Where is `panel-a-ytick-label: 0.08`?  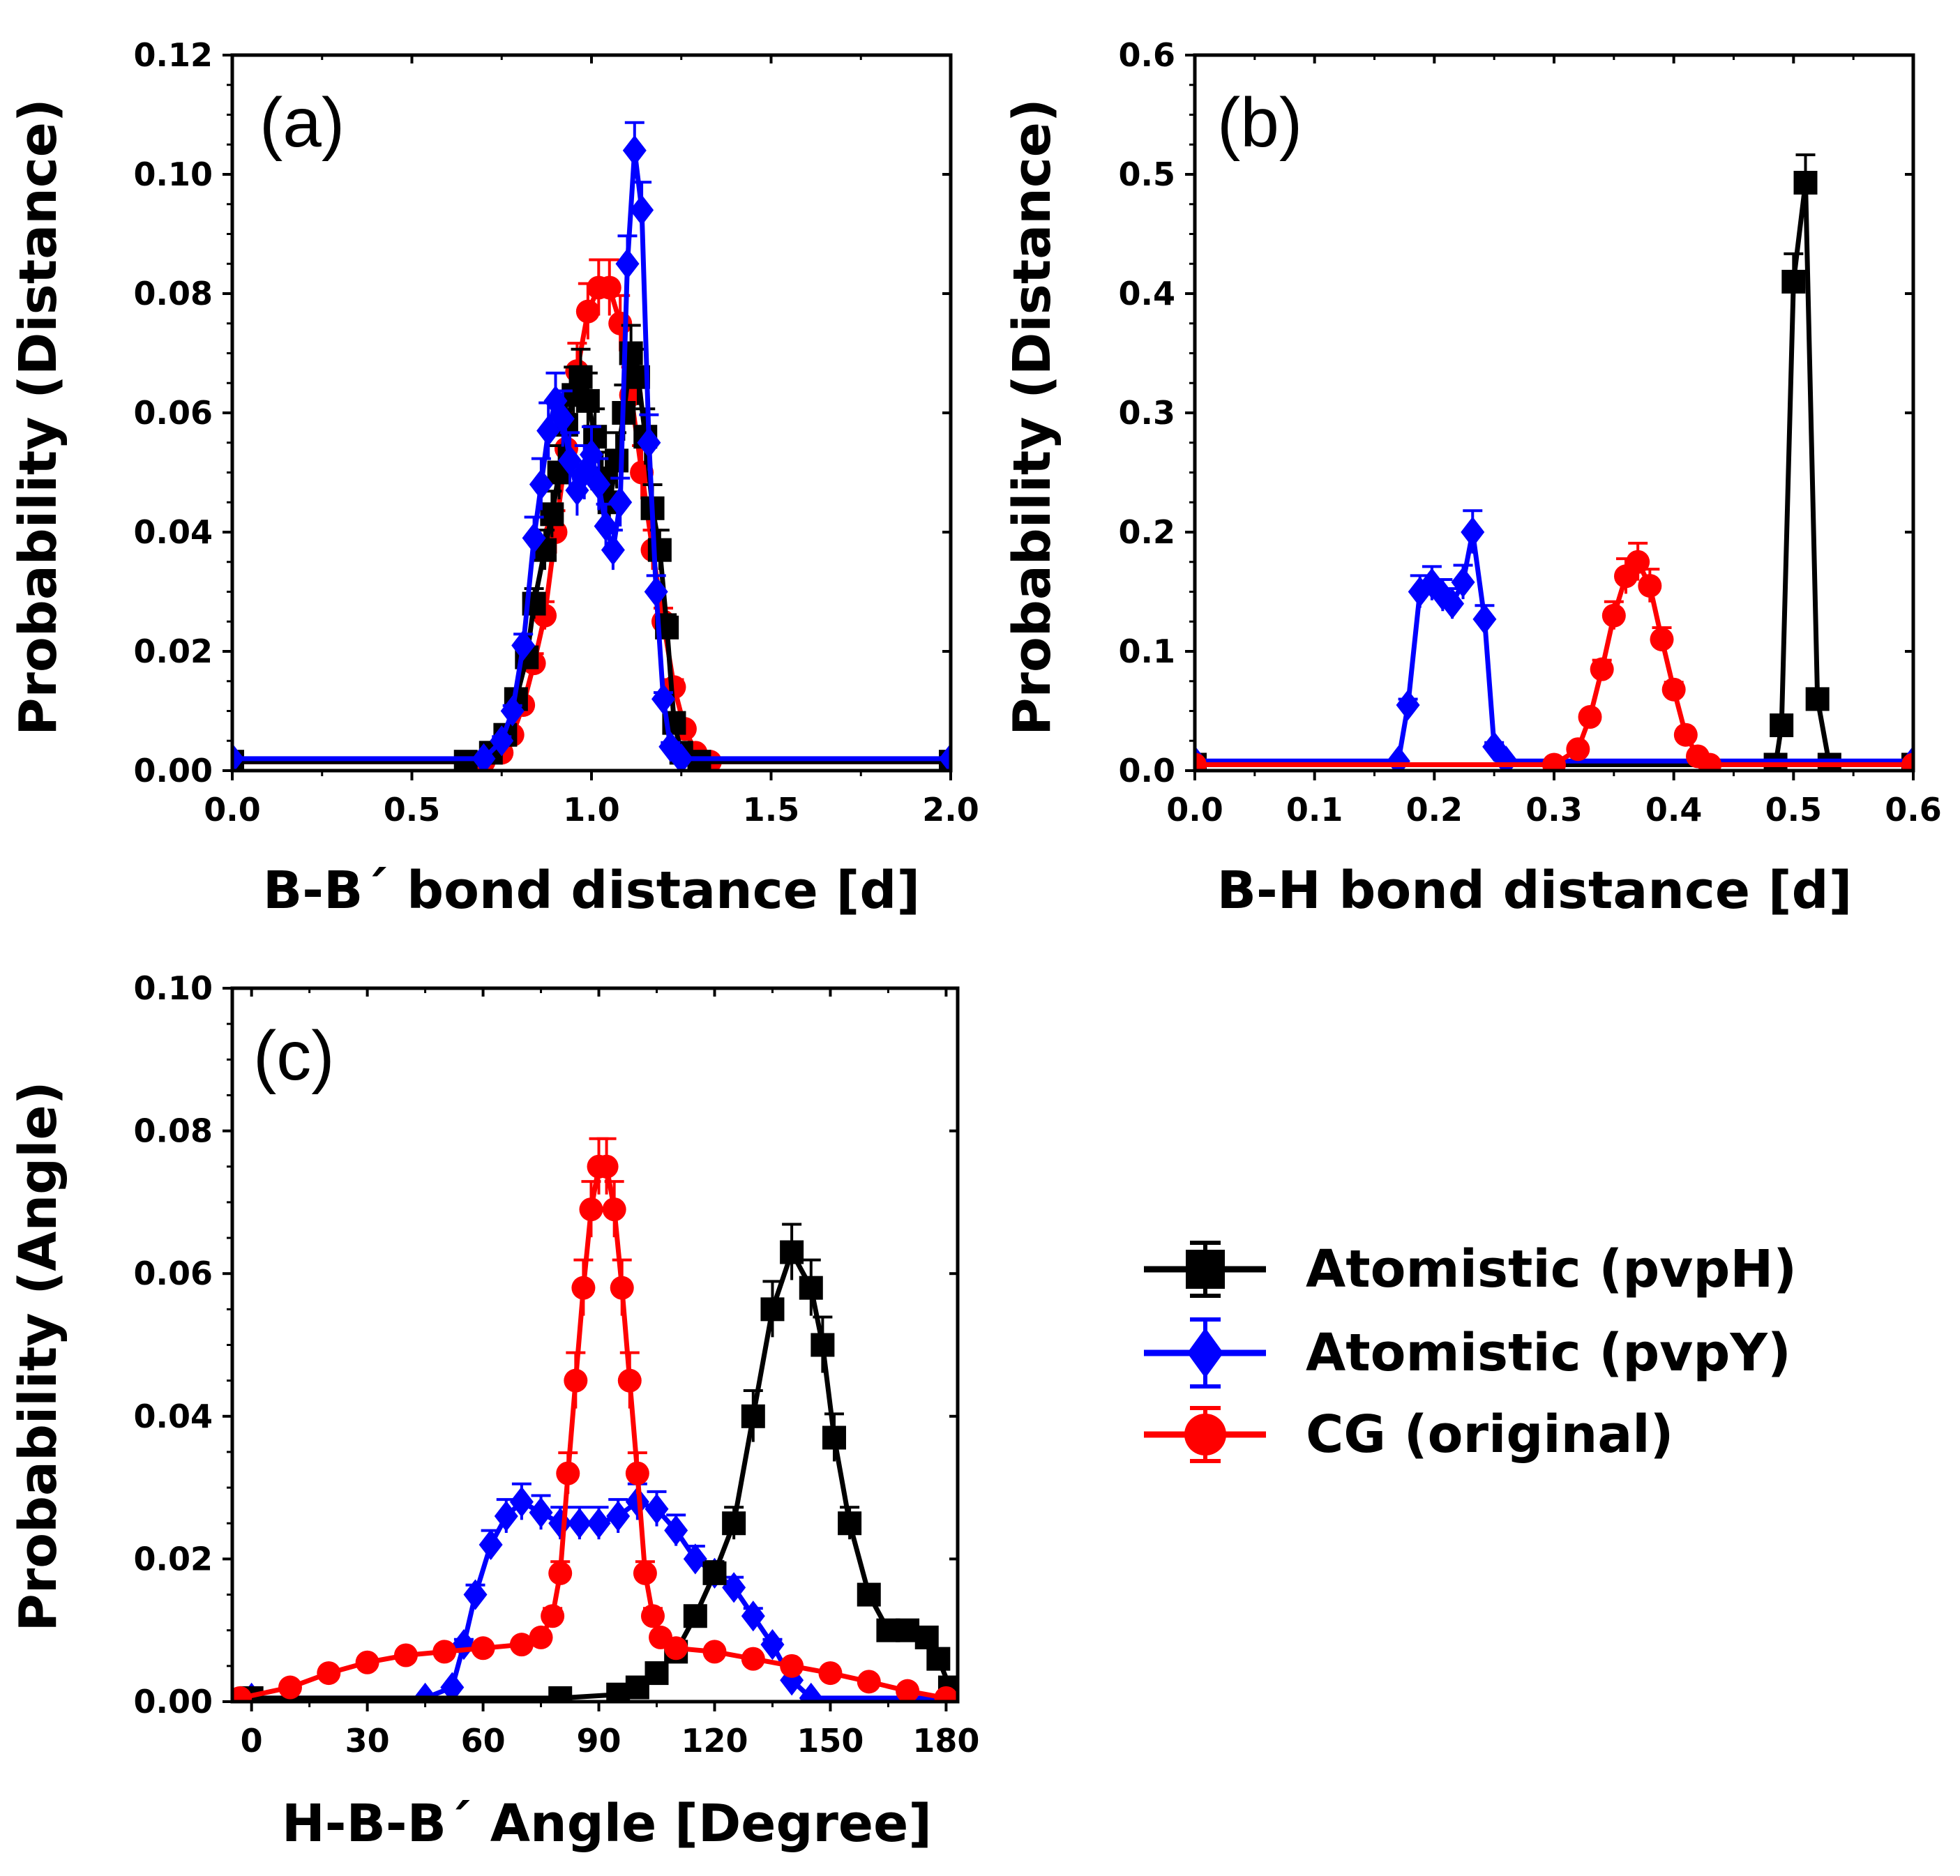 panel-a-ytick-label: 0.08 is located at coordinates (173, 293).